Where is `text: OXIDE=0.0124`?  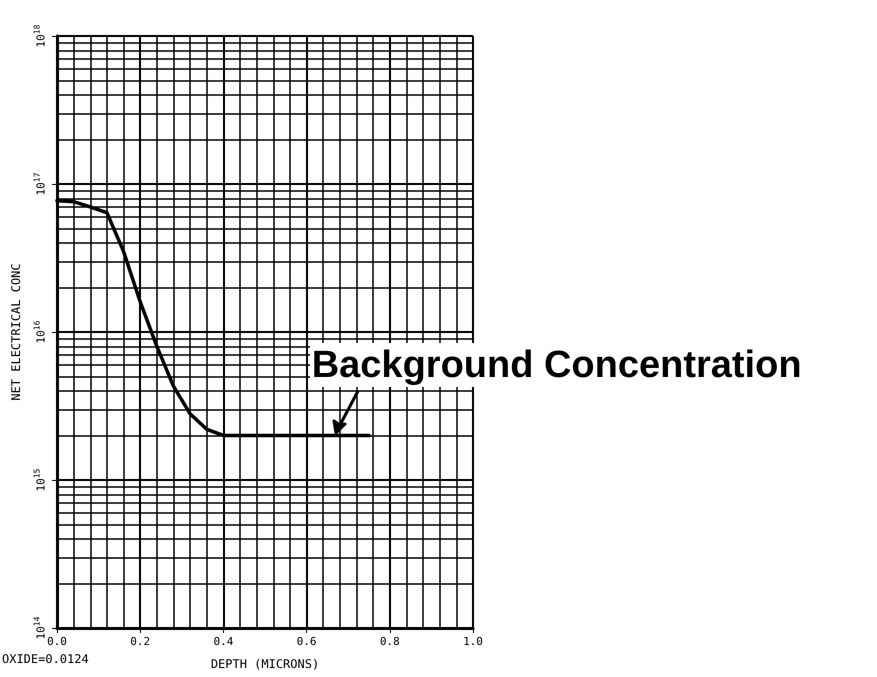
text: OXIDE=0.0124 is located at coordinates (45, 659).